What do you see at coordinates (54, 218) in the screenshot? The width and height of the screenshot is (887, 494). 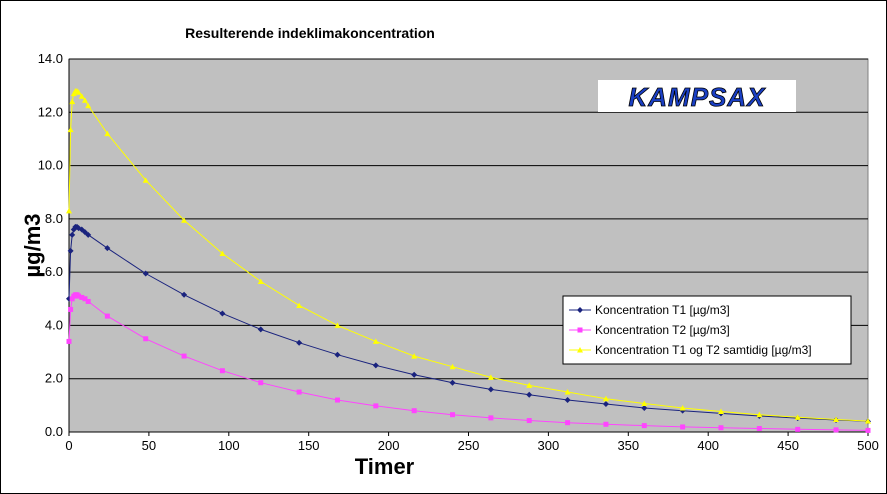 I see `y-tick-label: 8.0` at bounding box center [54, 218].